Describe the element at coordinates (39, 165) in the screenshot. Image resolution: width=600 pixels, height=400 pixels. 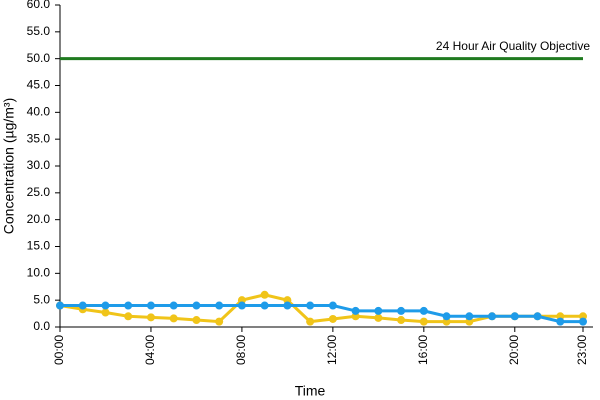
I see `y-tick-label: 30.0` at that location.